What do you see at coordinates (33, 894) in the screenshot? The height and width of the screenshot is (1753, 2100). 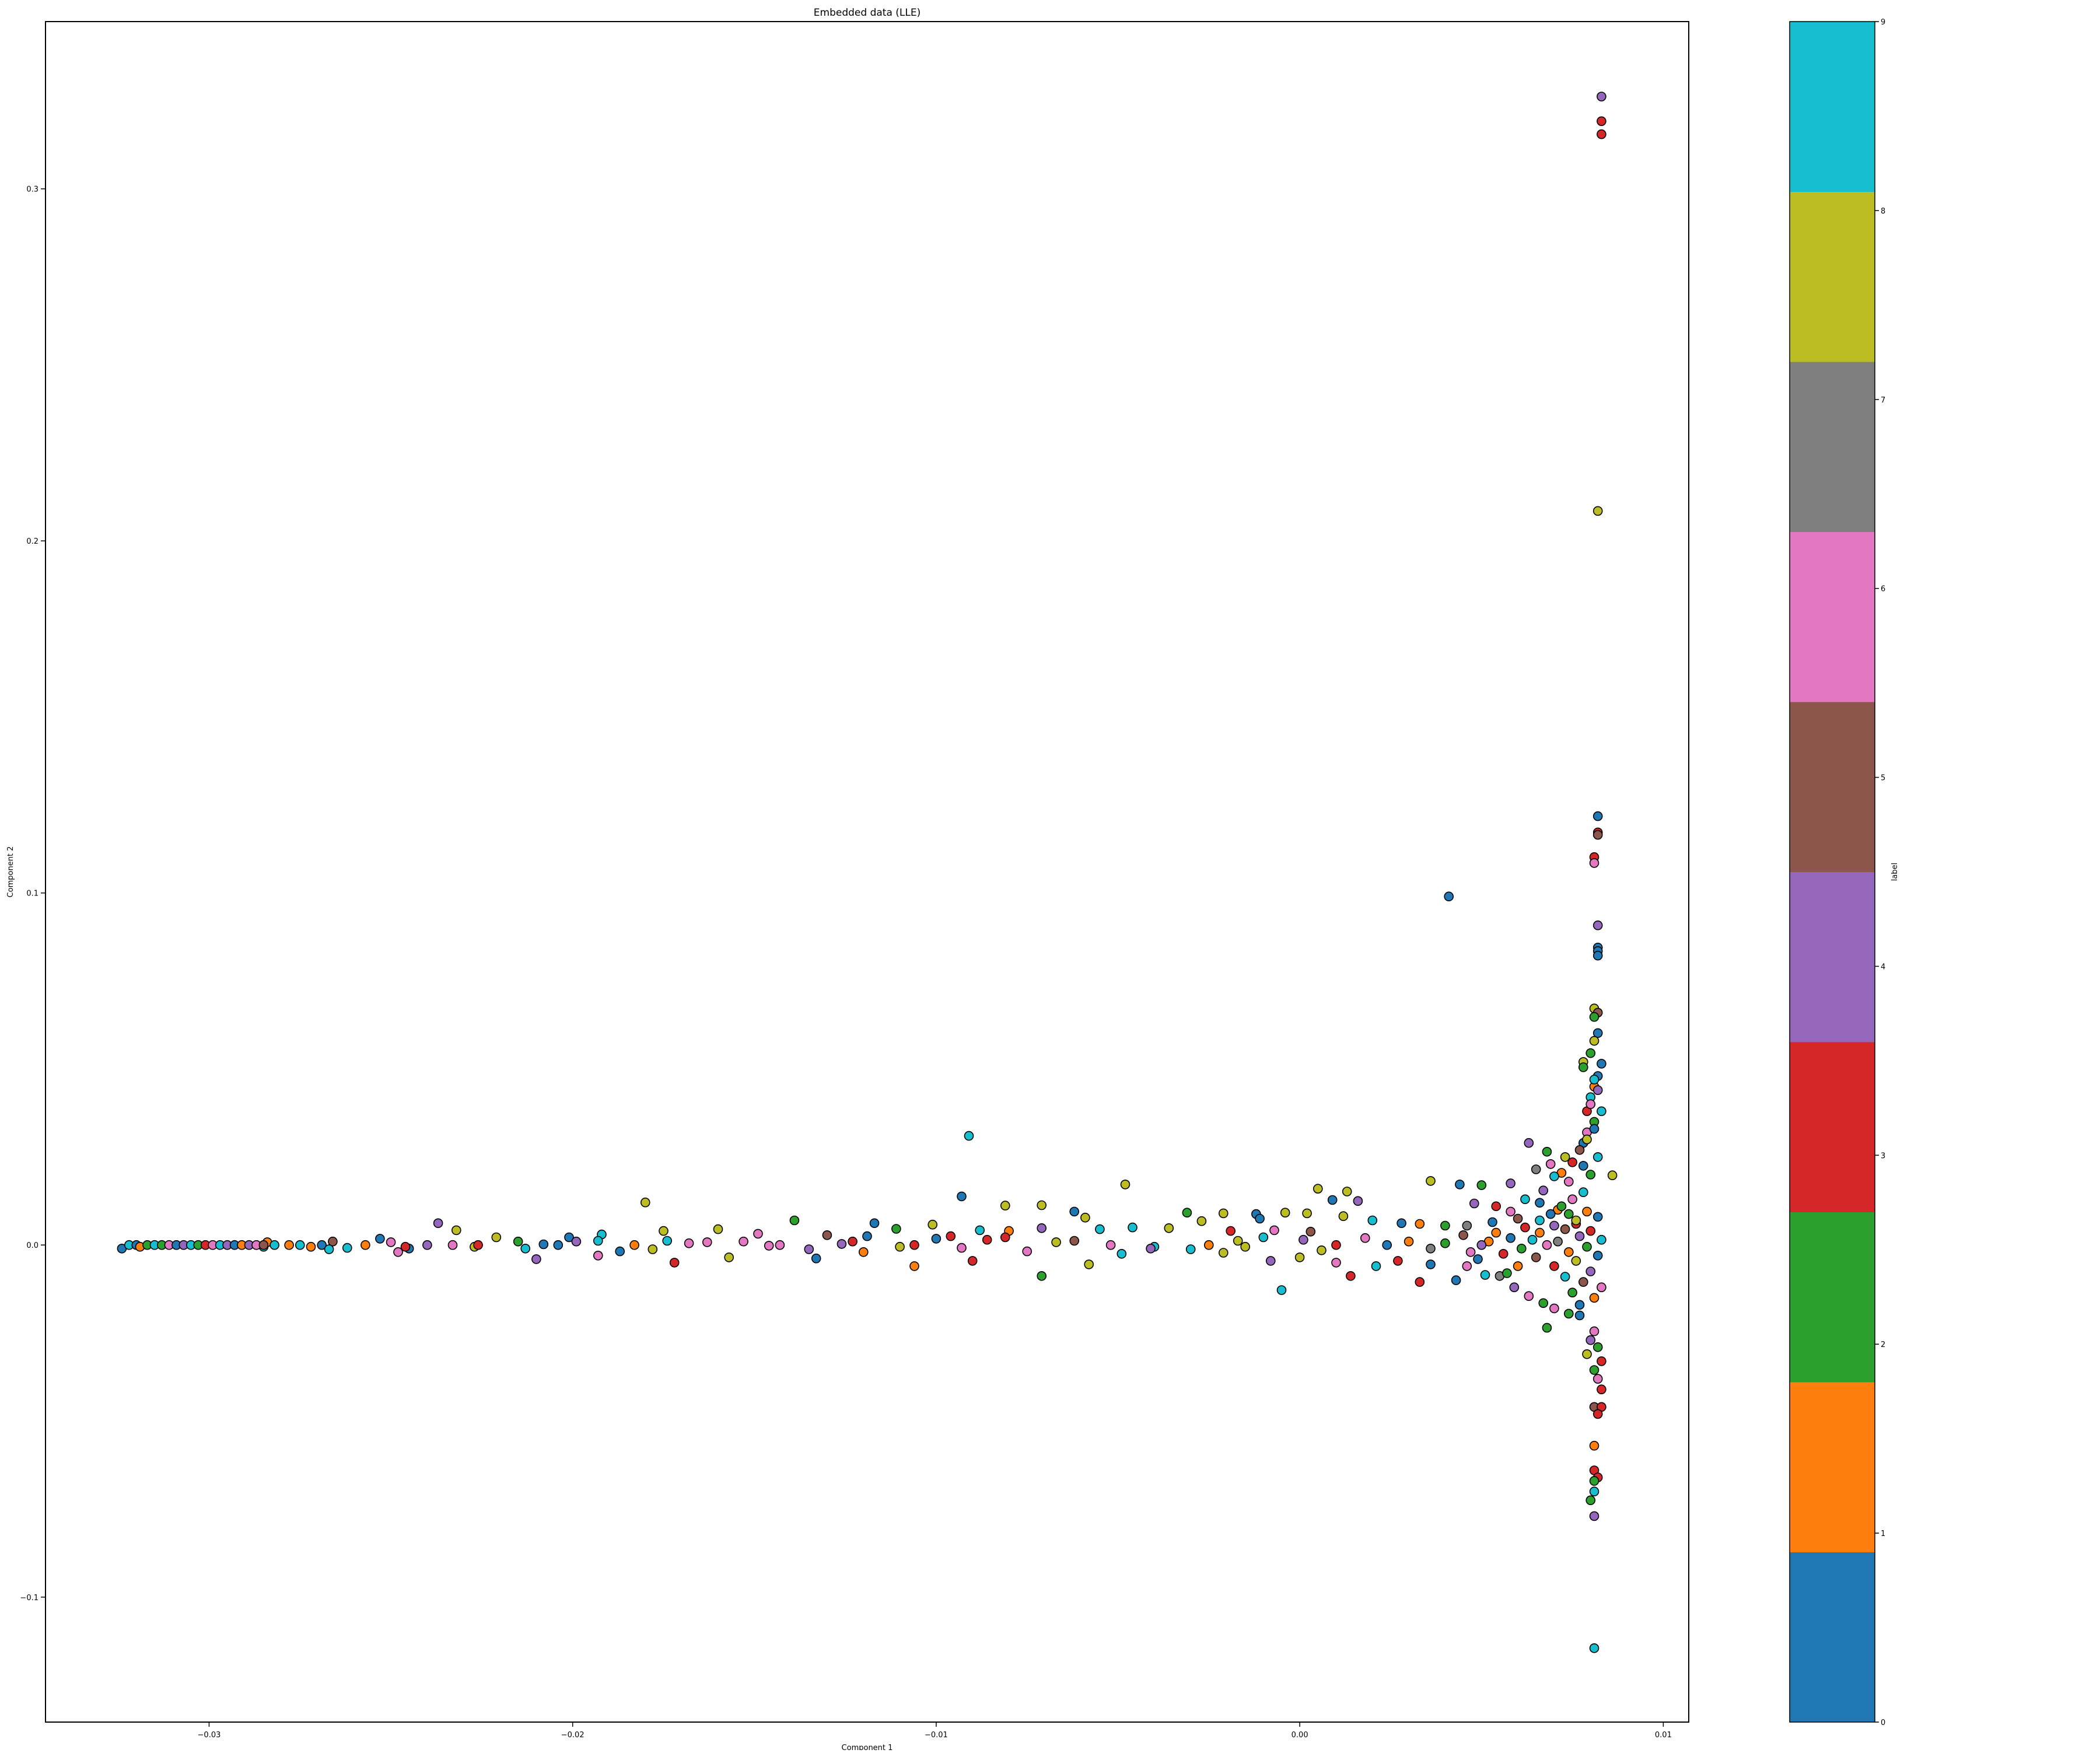 I see `y-axis: −0.1 0.0 0.1 0.2 0.3` at bounding box center [33, 894].